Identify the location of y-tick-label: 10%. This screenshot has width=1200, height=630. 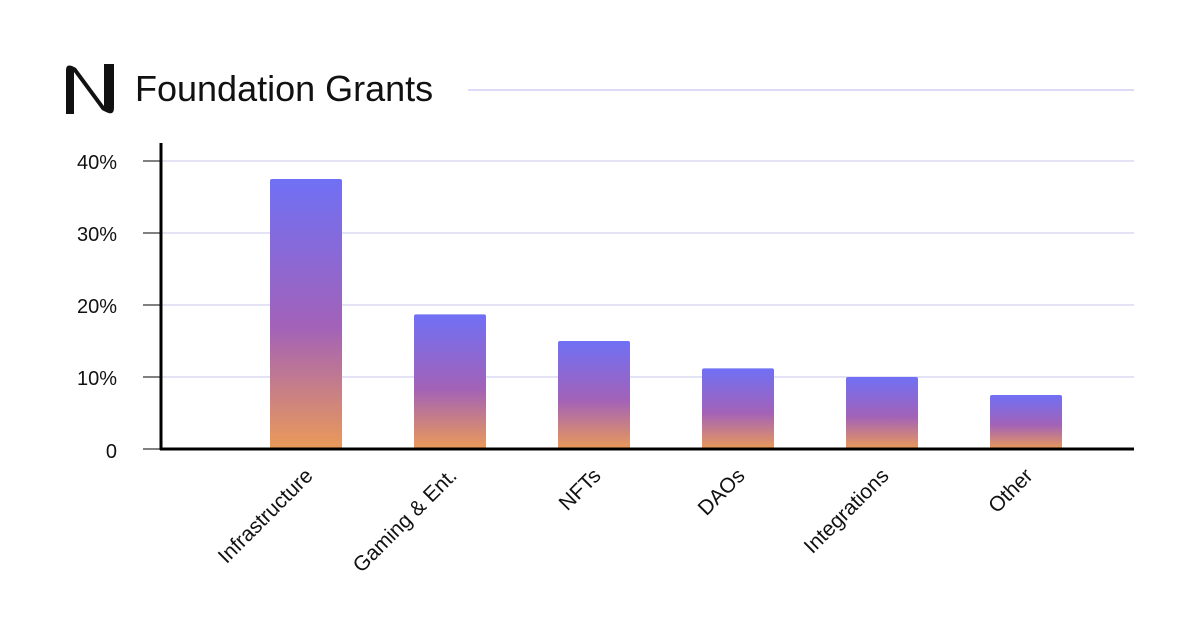
(97, 379).